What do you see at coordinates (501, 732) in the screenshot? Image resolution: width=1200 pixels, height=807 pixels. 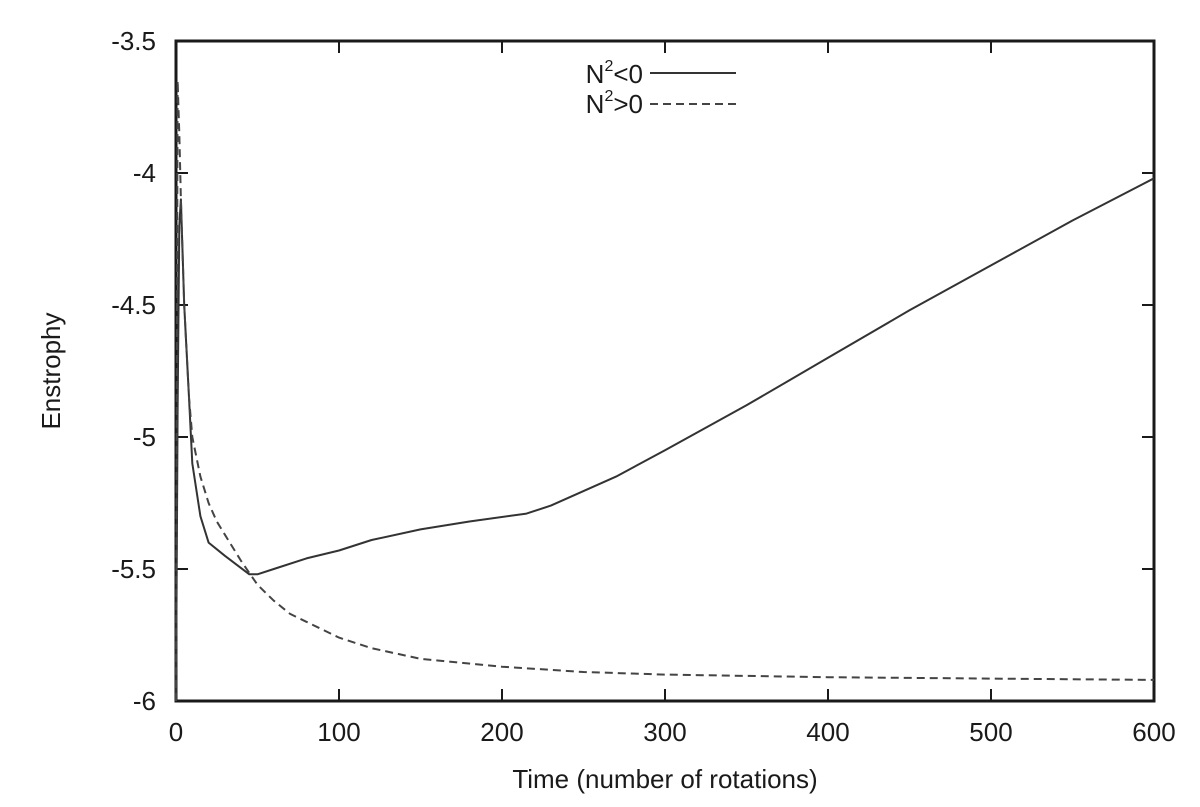 I see `x-tick-label: 200` at bounding box center [501, 732].